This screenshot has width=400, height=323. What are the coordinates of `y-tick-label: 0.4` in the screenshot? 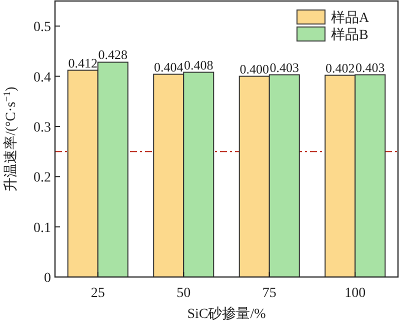 It's located at (42, 78).